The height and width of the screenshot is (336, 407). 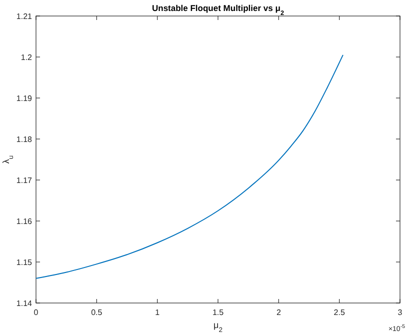 What do you see at coordinates (26, 57) in the screenshot?
I see `y-tick-label: 1.2` at bounding box center [26, 57].